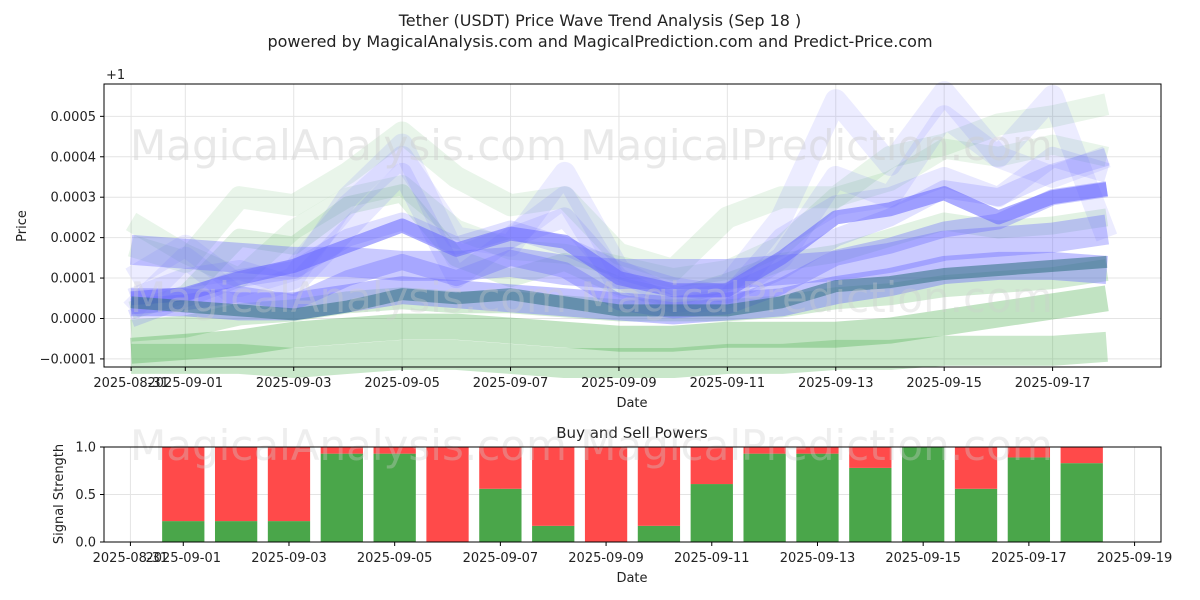 The width and height of the screenshot is (1200, 600). Describe the element at coordinates (289, 558) in the screenshot. I see `signal-x-tick-label: 2025-09-03` at that location.